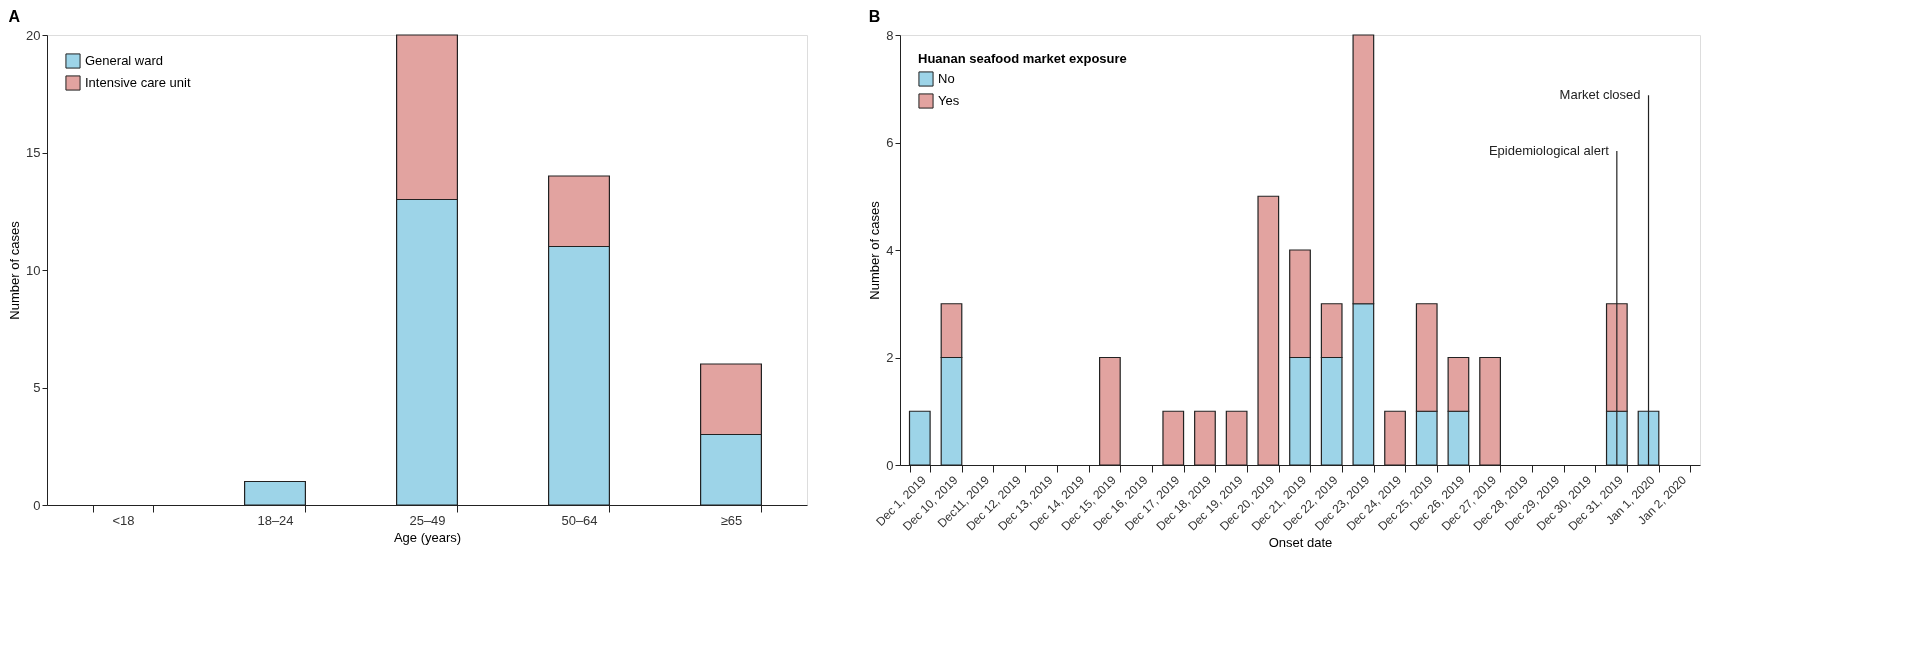 The width and height of the screenshot is (1907, 651). Describe the element at coordinates (1549, 151) in the screenshot. I see `ref-line-label: Epidemiological alert` at that location.